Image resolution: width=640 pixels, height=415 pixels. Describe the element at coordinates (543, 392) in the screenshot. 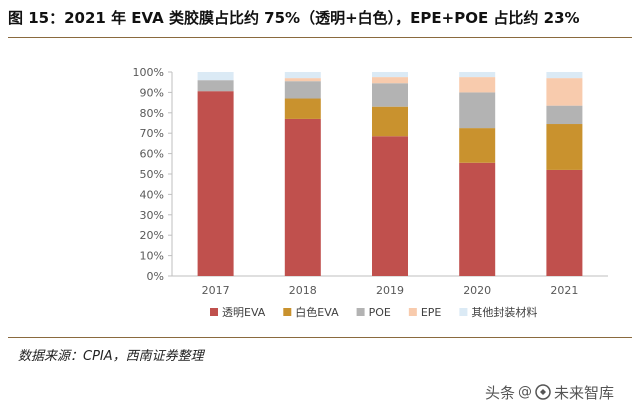

I see `brand-logo-icon` at that location.